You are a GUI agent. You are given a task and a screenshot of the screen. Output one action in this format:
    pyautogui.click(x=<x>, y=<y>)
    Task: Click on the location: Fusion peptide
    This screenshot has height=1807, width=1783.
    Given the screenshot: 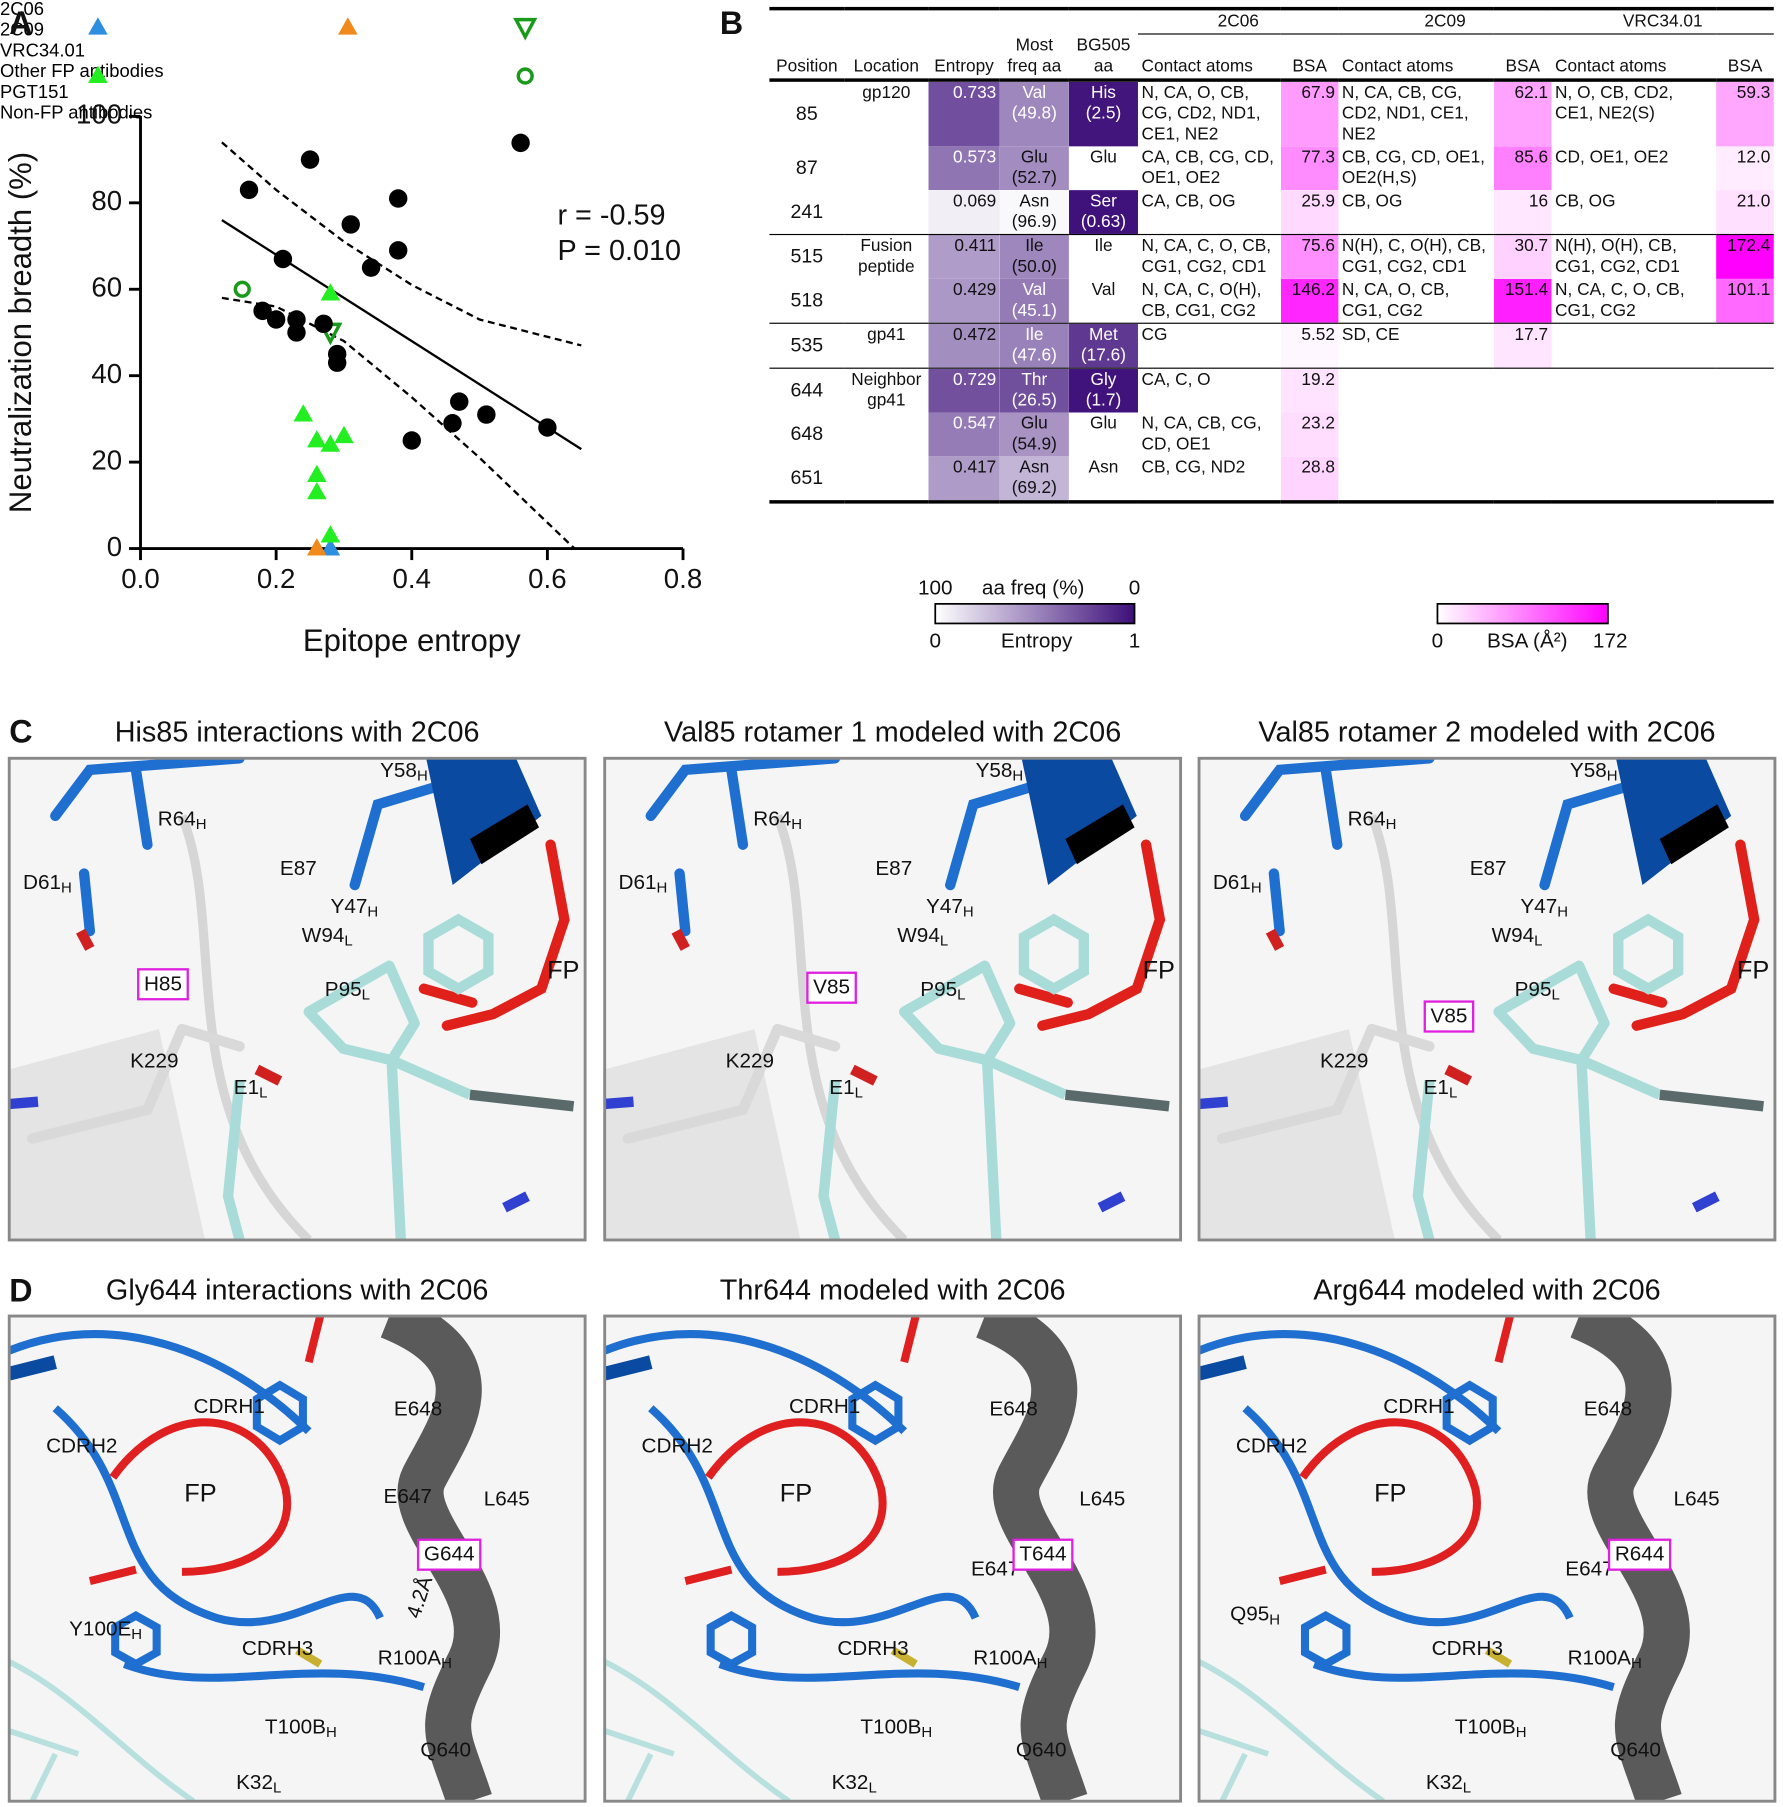 What is the action you would take?
    pyautogui.click(x=886, y=255)
    